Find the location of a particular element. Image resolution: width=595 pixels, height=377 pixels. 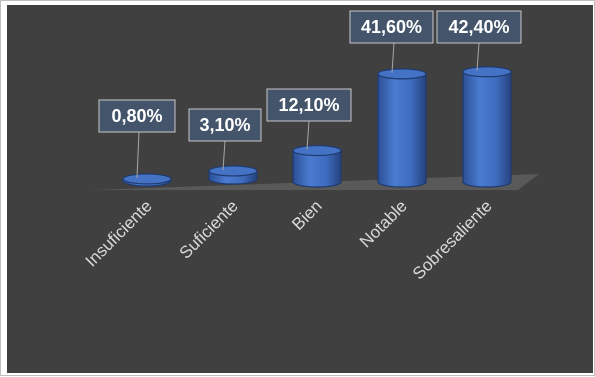

bar-top-notable is located at coordinates (402, 74).